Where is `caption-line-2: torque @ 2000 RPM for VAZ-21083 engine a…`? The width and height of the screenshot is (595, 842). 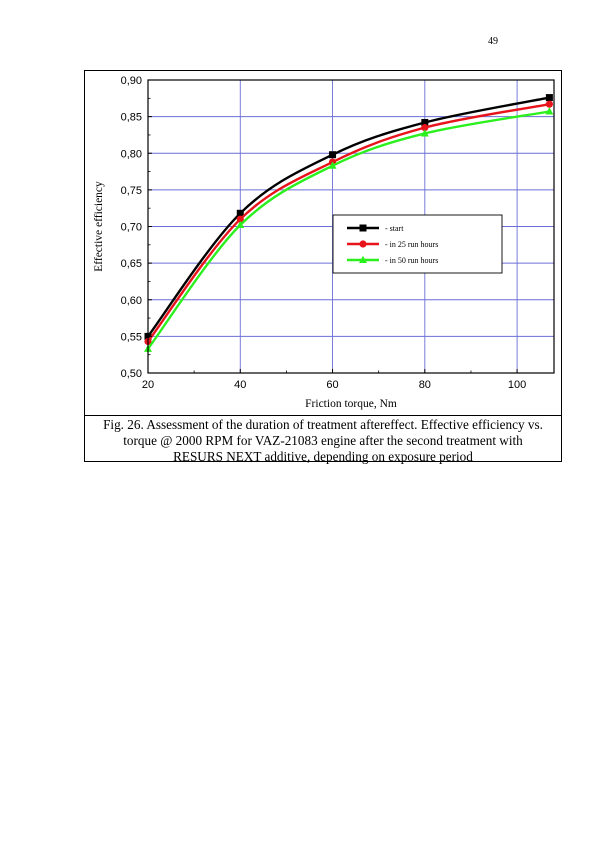
caption-line-2: torque @ 2000 RPM for VAZ-21083 engine a… is located at coordinates (323, 440).